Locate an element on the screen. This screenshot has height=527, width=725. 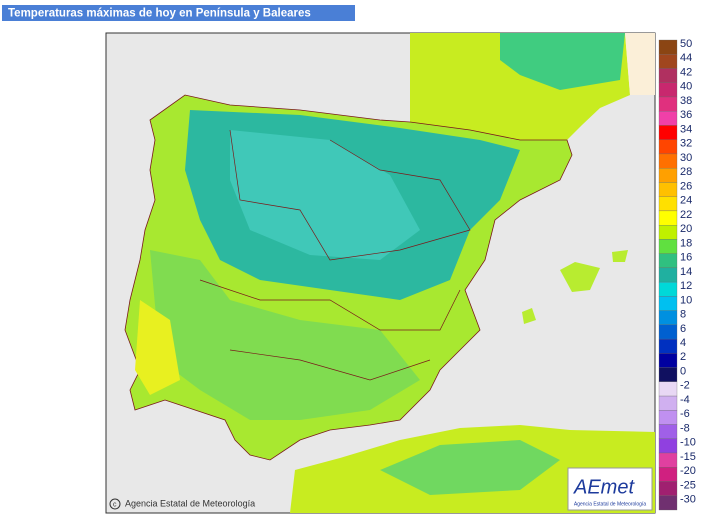
south-zone is located at coordinates (285, 335).